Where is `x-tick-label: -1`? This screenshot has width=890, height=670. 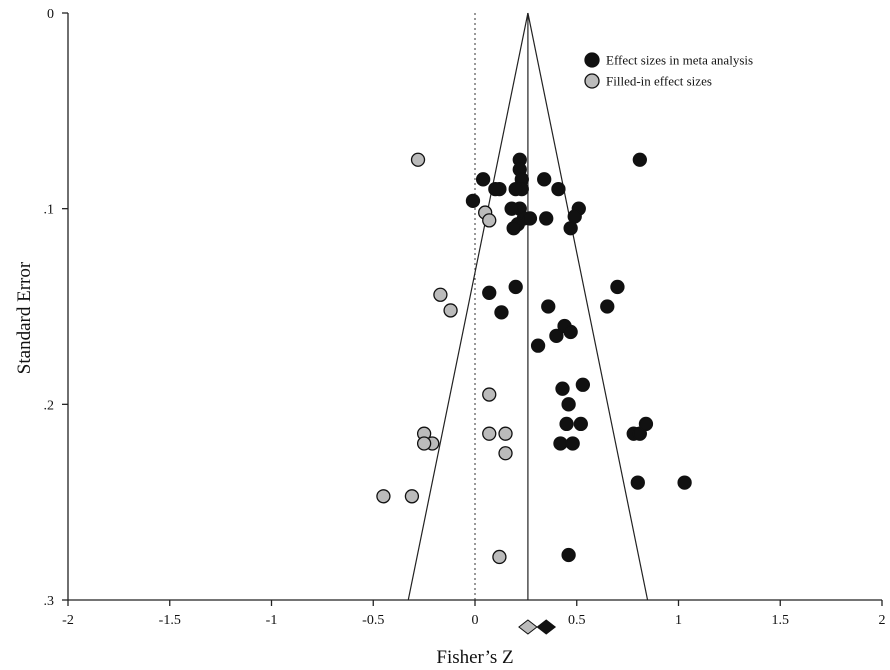
x-tick-label: -1 is located at coordinates (272, 620).